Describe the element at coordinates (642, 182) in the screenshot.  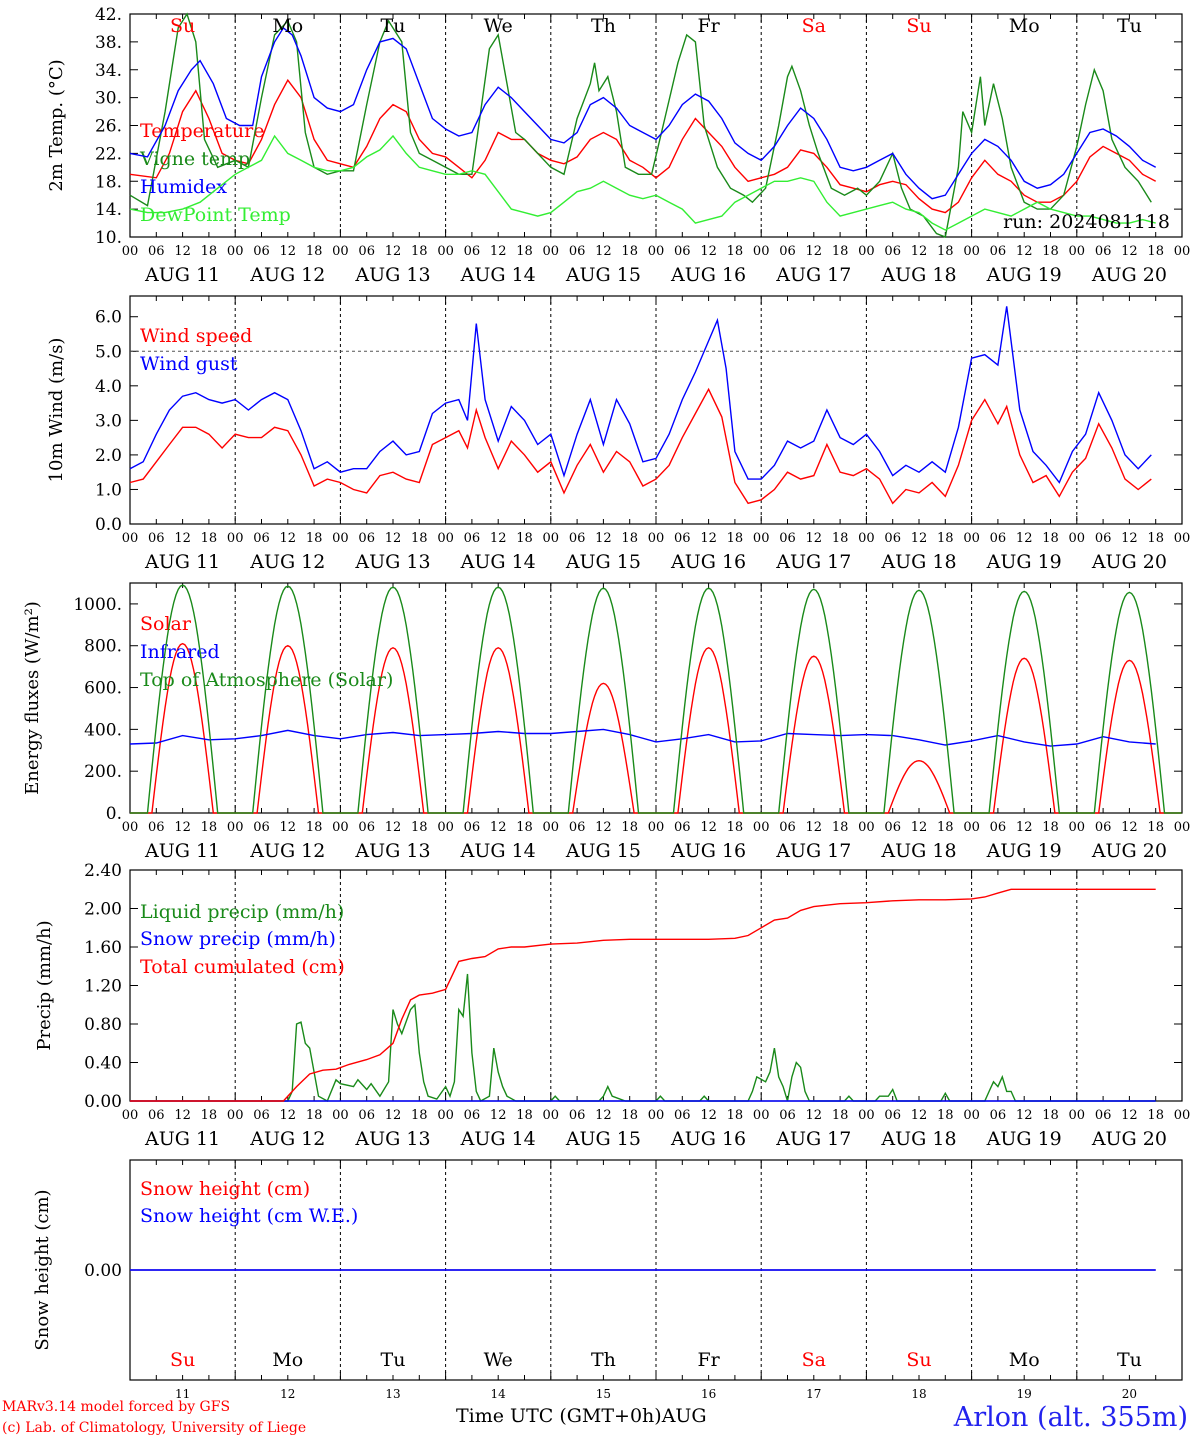
I see `series-line-dewpoint-temp` at that location.